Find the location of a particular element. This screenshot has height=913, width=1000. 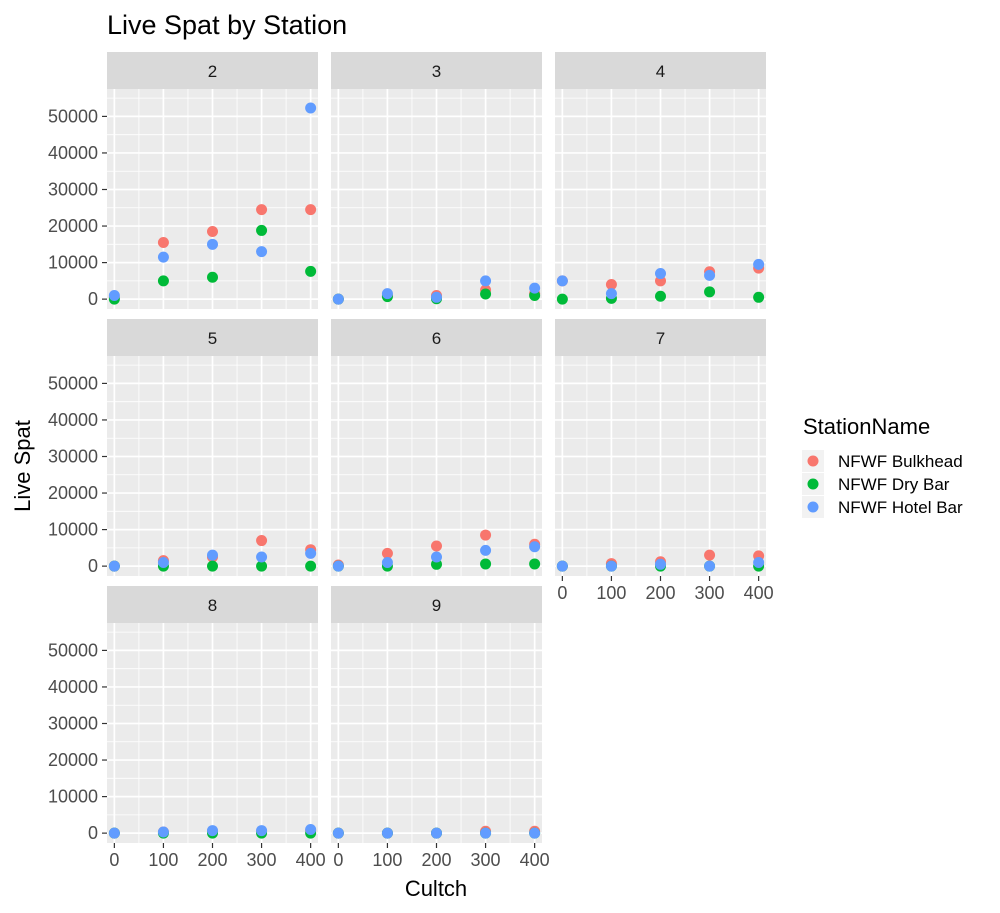

facet-strip-label: 2 is located at coordinates (212, 71).